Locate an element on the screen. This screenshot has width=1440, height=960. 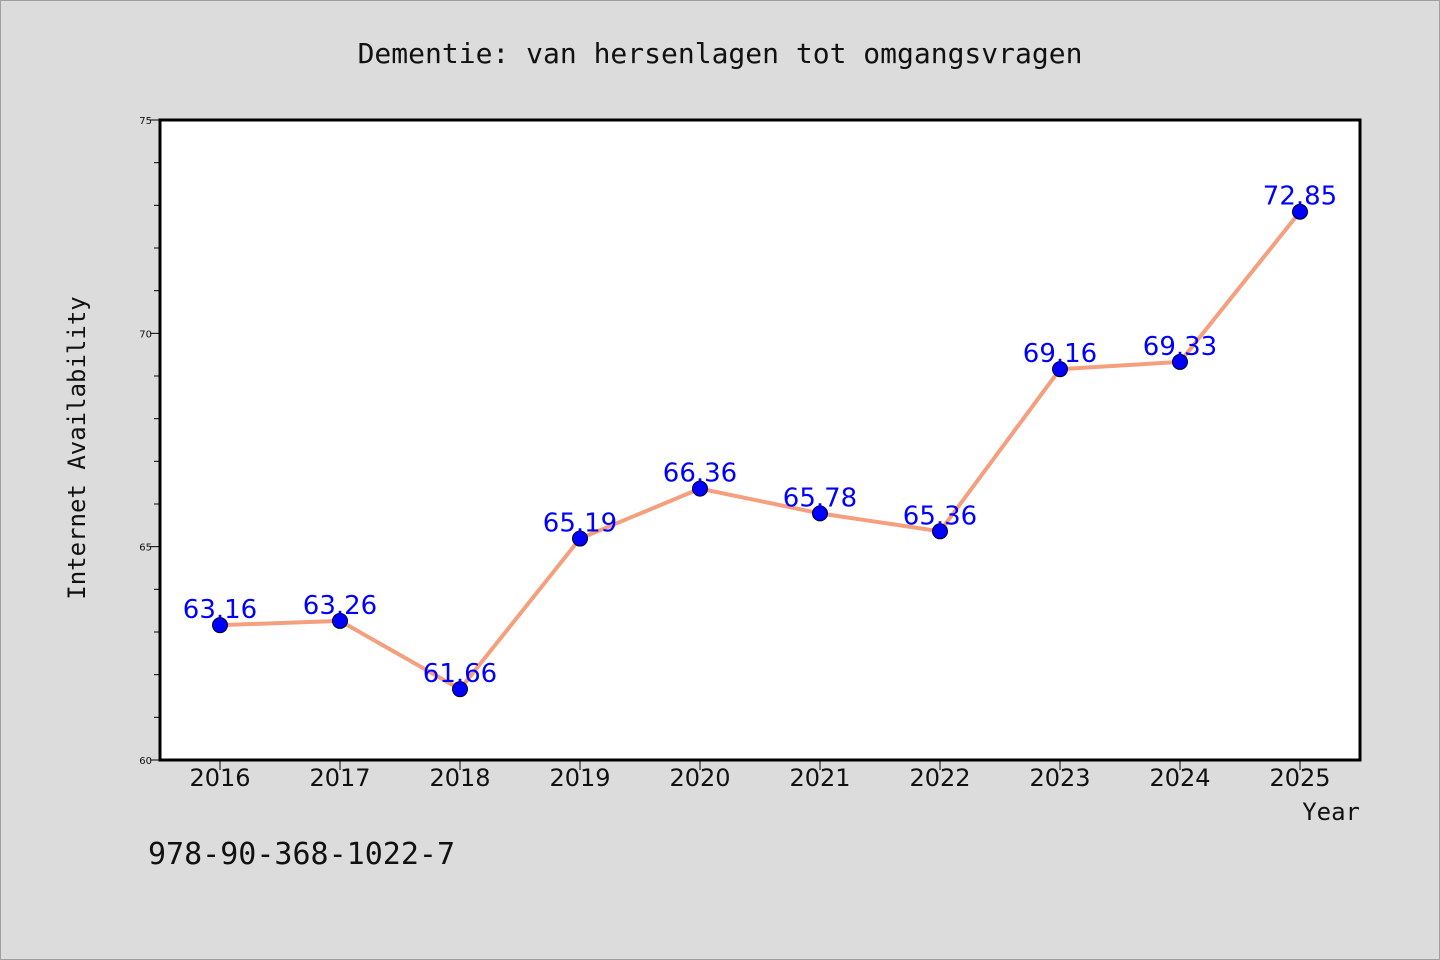
data-label: 63.26 is located at coordinates (340, 606).